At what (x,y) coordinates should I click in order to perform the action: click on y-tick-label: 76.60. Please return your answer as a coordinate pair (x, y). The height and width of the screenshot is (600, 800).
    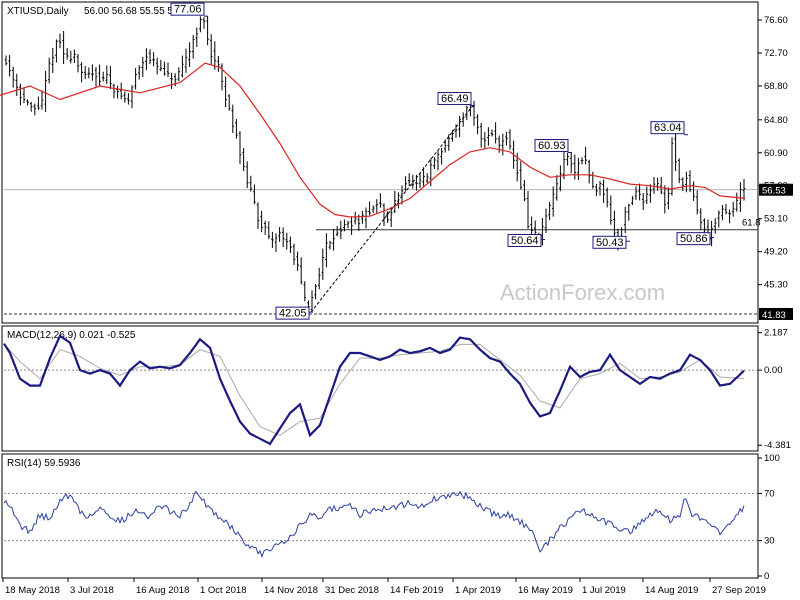
    Looking at the image, I should click on (776, 20).